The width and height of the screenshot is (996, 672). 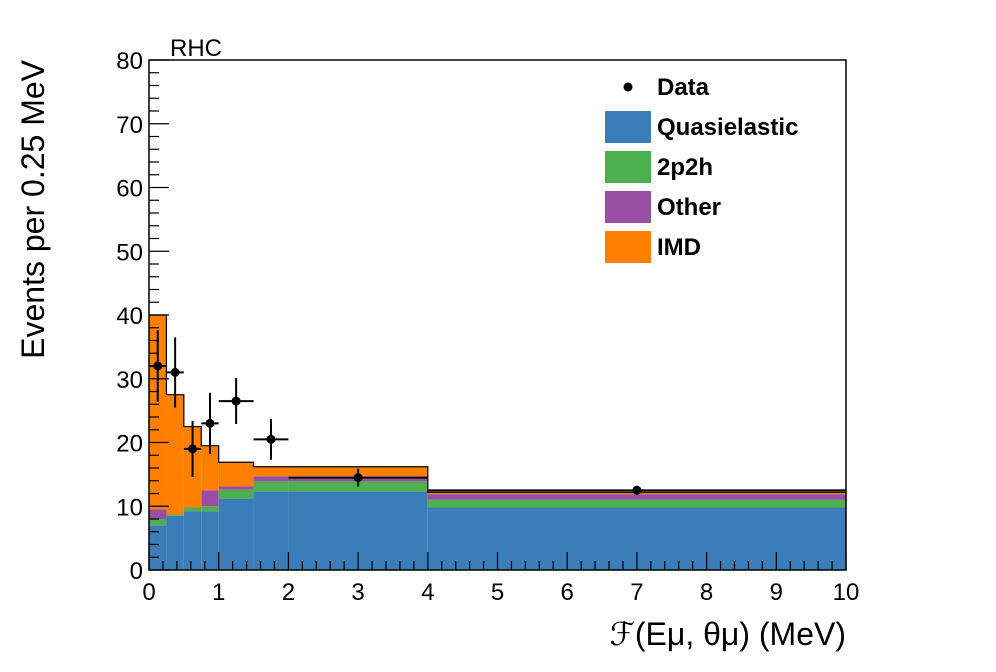 I want to click on x-axis-title: ℱ(Eμ, θμ) (MeV), so click(x=728, y=634).